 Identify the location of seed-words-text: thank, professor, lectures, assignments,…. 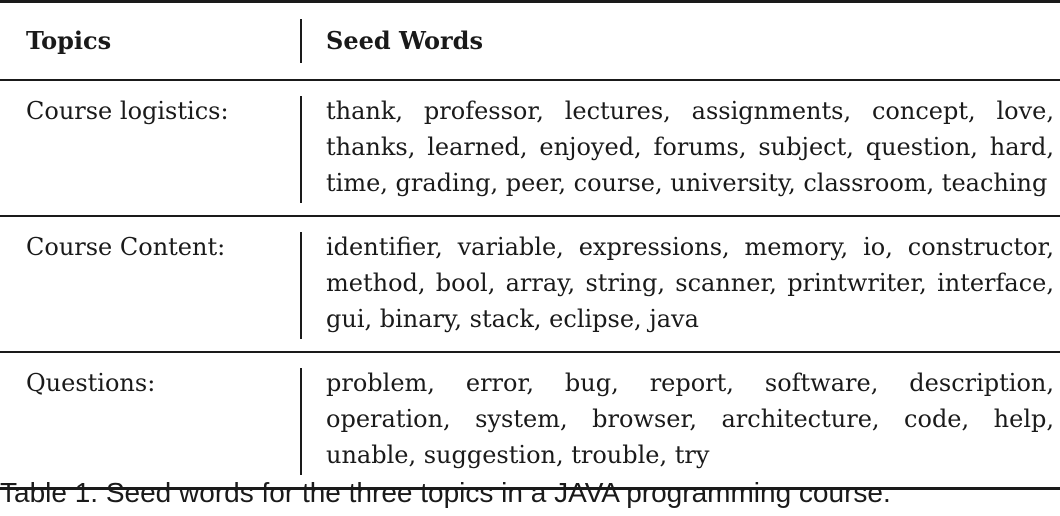
(690, 146).